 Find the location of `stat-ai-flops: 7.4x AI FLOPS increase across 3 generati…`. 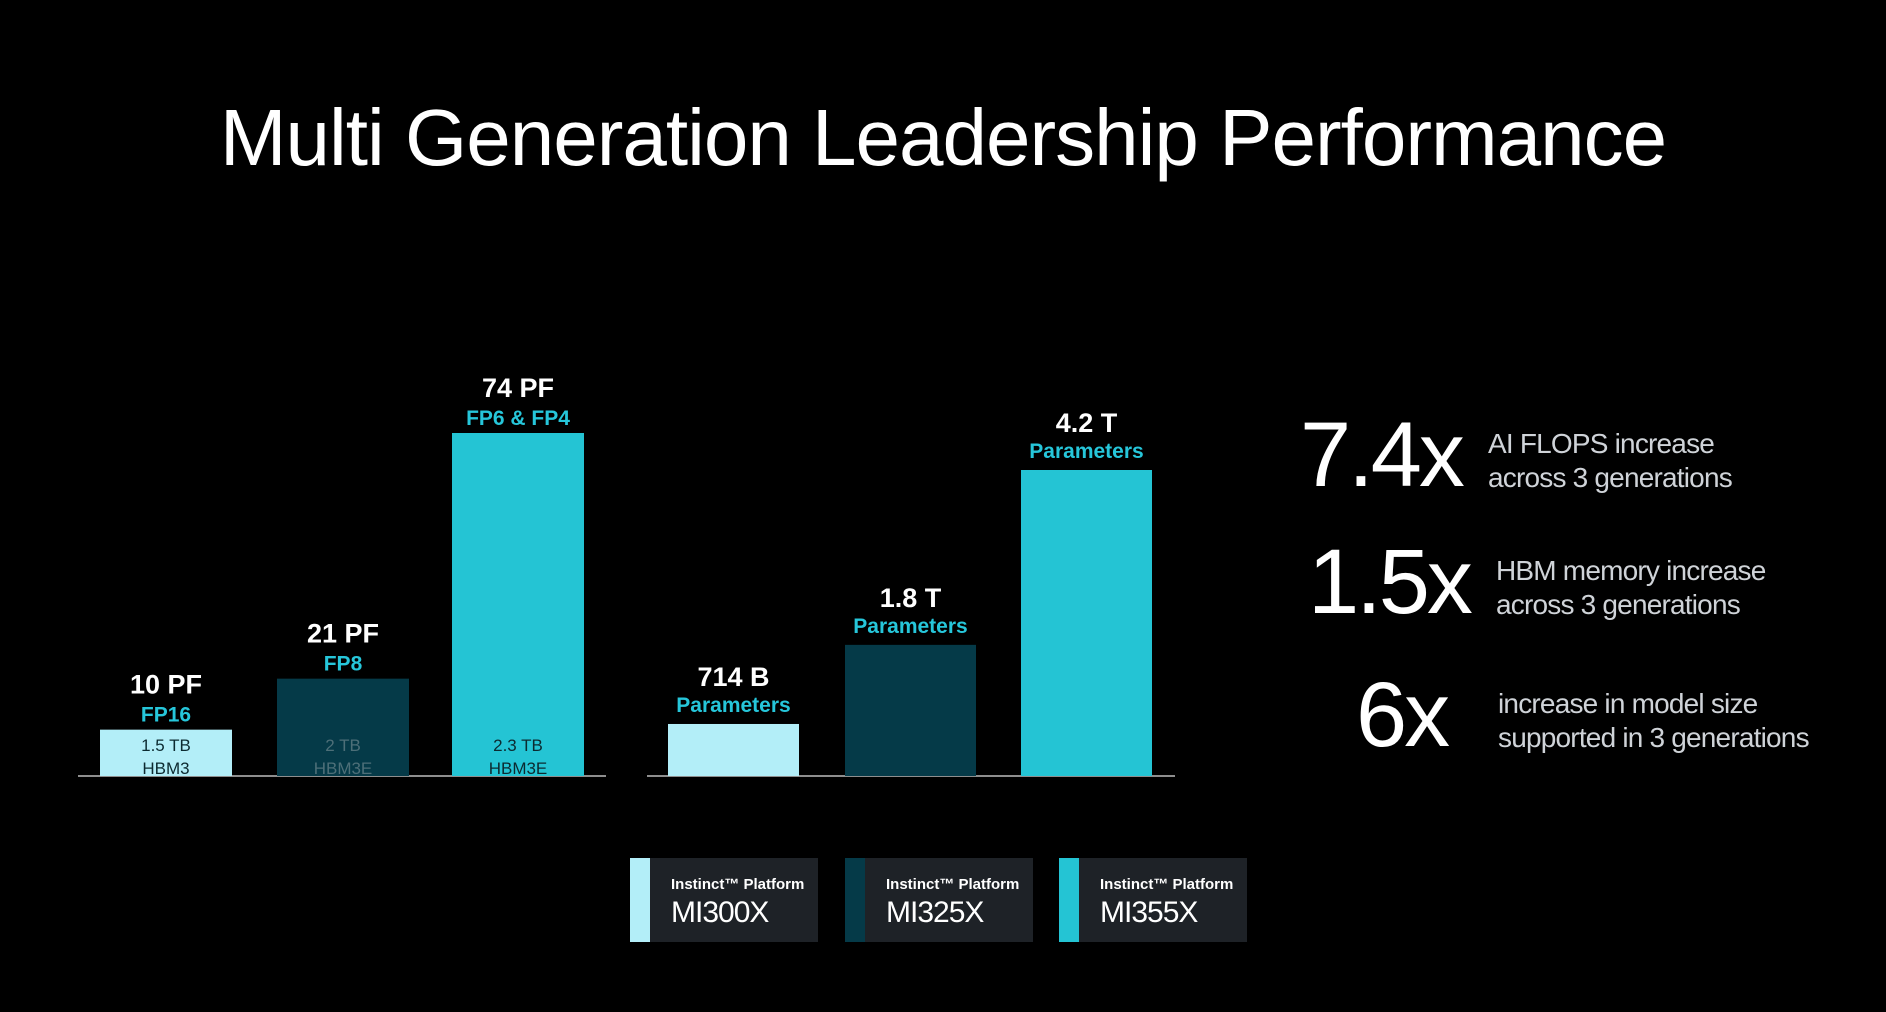

stat-ai-flops: 7.4x AI FLOPS increase across 3 generati… is located at coordinates (1580, 465).